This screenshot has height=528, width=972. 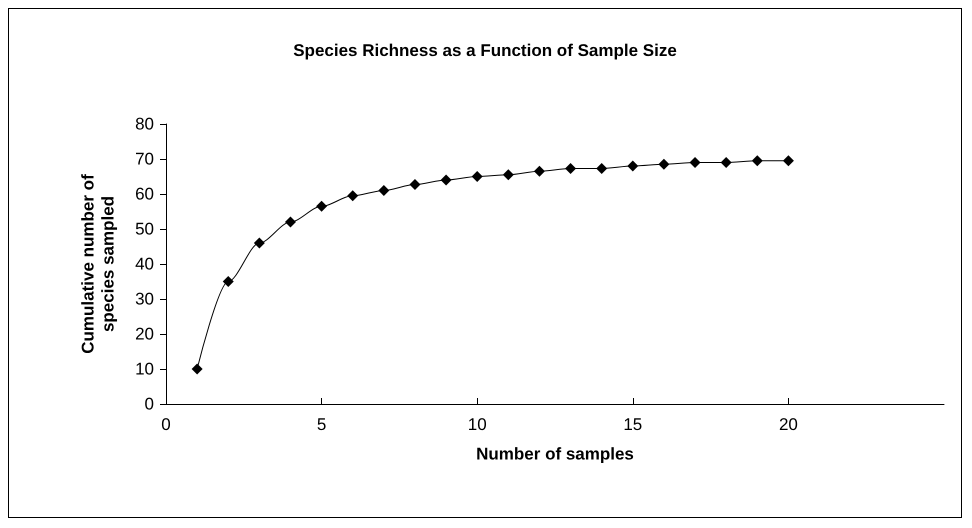 What do you see at coordinates (144, 299) in the screenshot?
I see `y-tick-label: 30` at bounding box center [144, 299].